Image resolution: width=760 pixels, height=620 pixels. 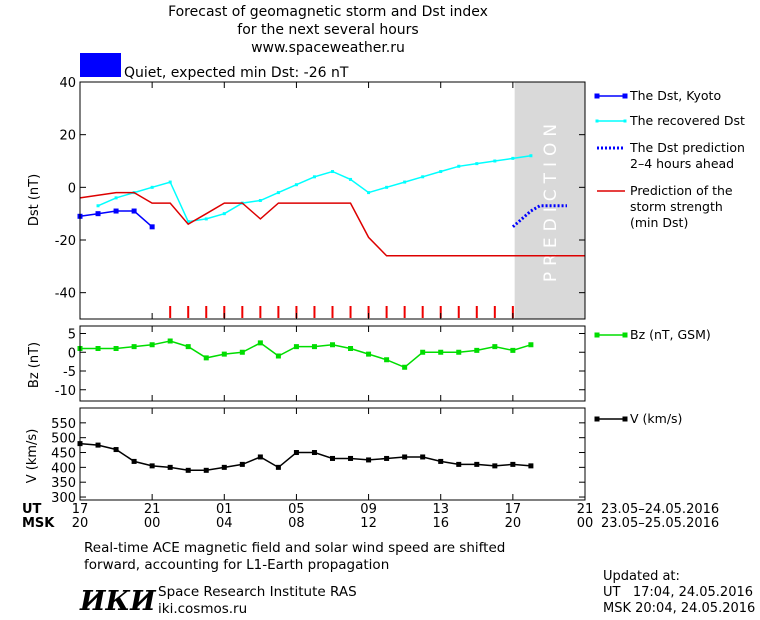 I want to click on bz-plot-frame, so click(x=332, y=363).